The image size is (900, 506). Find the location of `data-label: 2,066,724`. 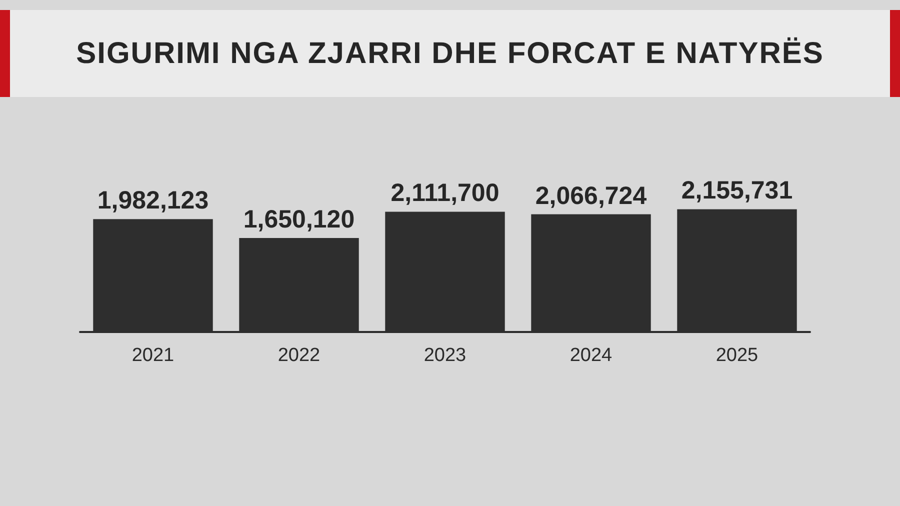

data-label: 2,066,724 is located at coordinates (591, 196).